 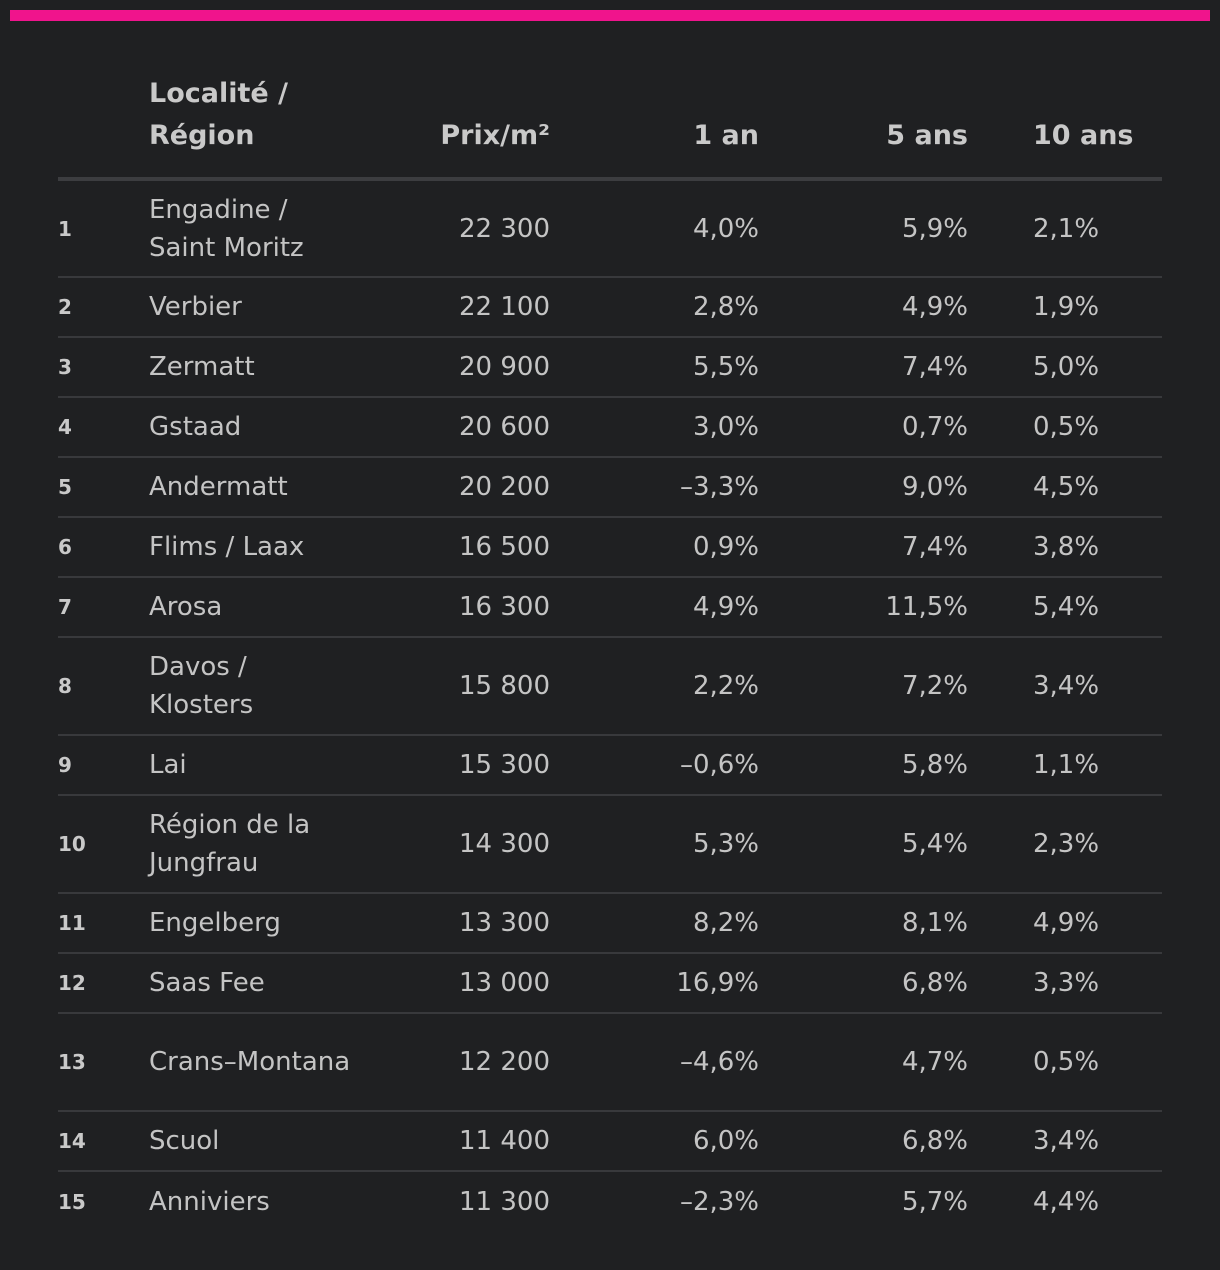 What do you see at coordinates (610, 1201) in the screenshot?
I see `table-row: 15 Anniviers 11 300 –2,3% 5,7% 4,4%` at bounding box center [610, 1201].